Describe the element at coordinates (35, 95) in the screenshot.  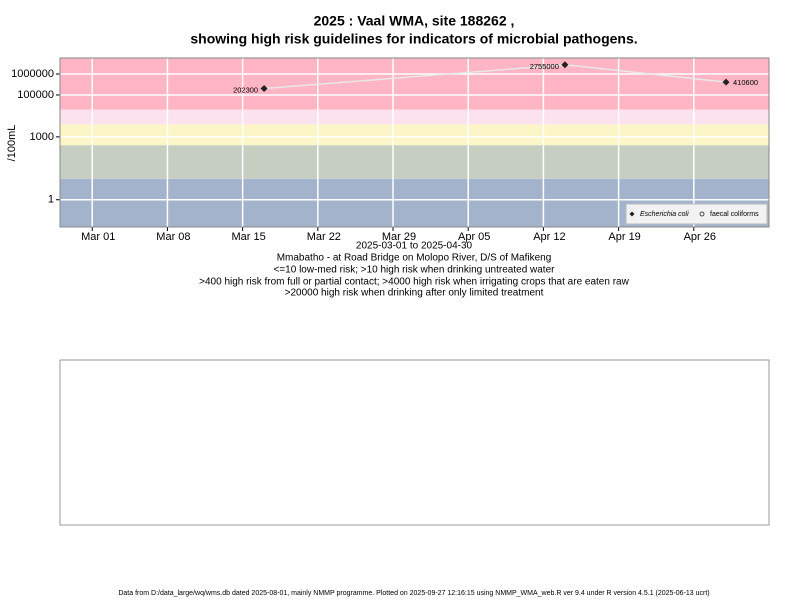
I see `y-tick-label: 100000` at that location.